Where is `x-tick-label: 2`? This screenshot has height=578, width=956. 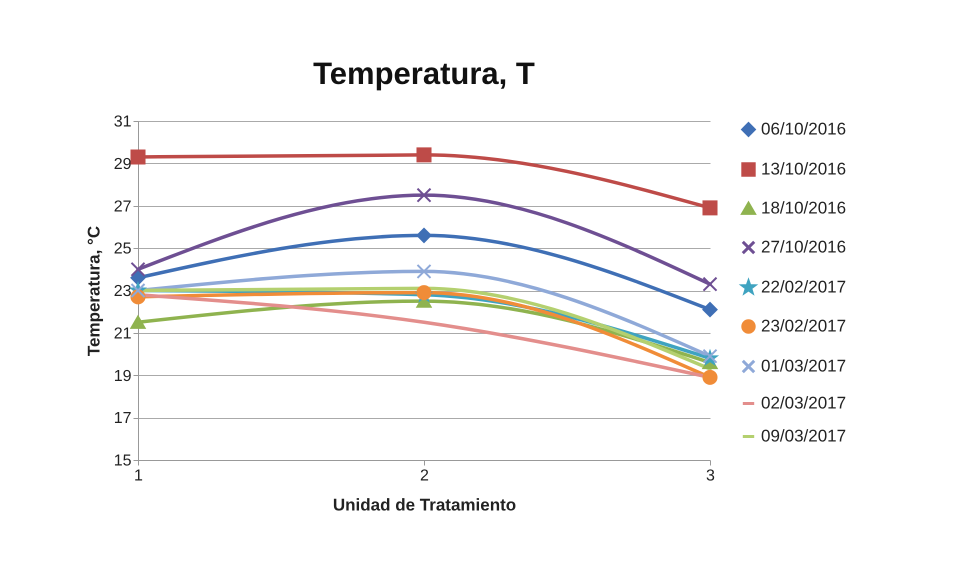
x-tick-label: 2 is located at coordinates (425, 476).